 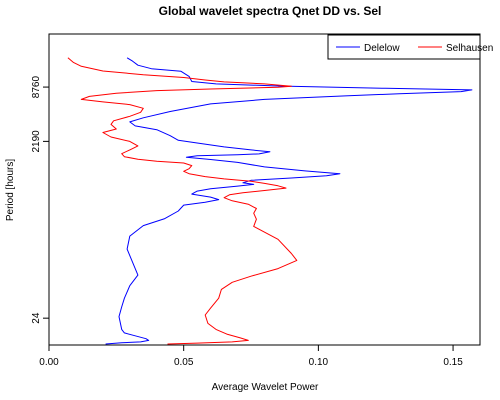 I want to click on x-tick-label: 0.10, so click(x=319, y=362).